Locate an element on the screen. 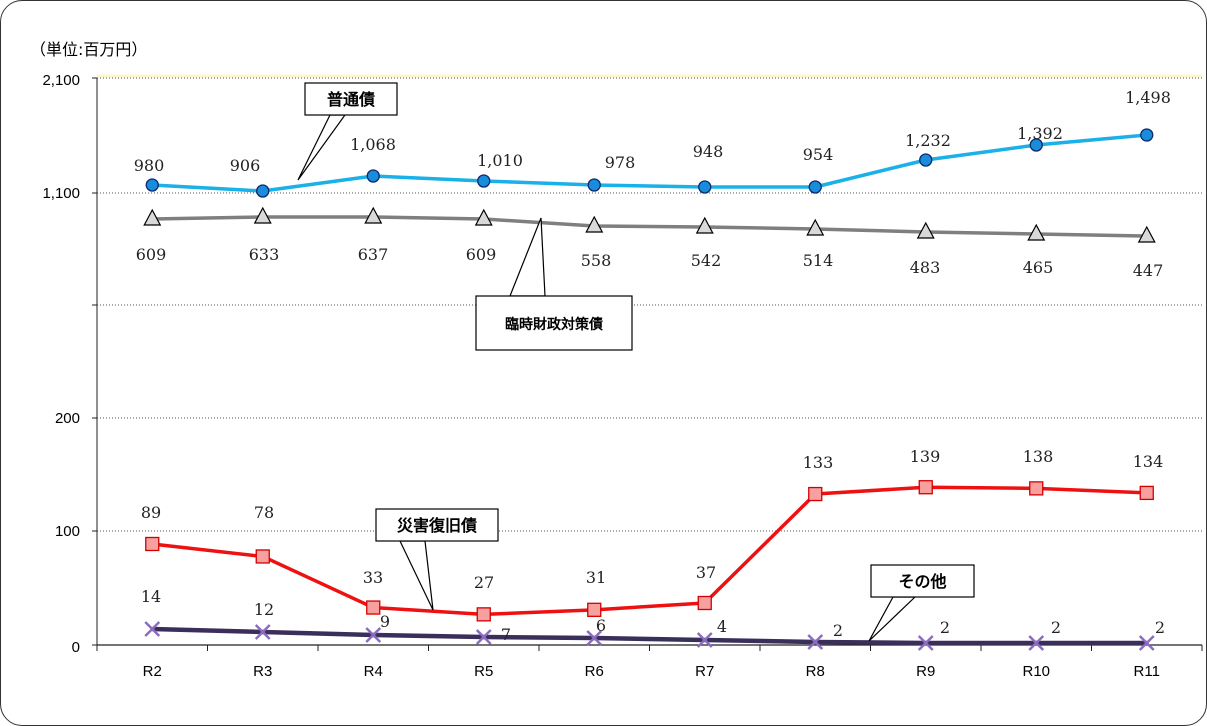  callout-label-futsu: 普通債 is located at coordinates (351, 99).